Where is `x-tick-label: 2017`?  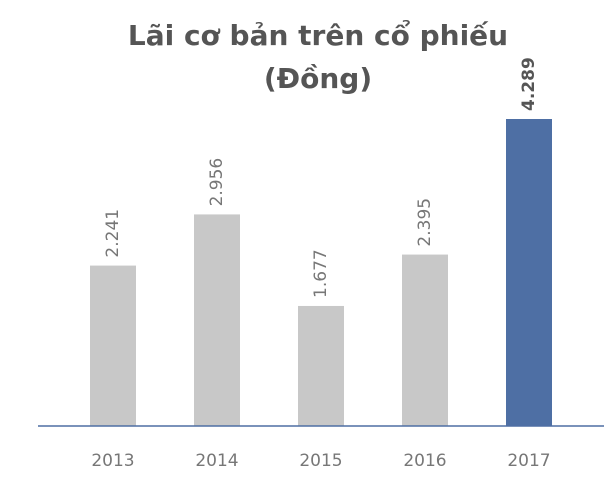
x-tick-label: 2017 is located at coordinates (528, 461).